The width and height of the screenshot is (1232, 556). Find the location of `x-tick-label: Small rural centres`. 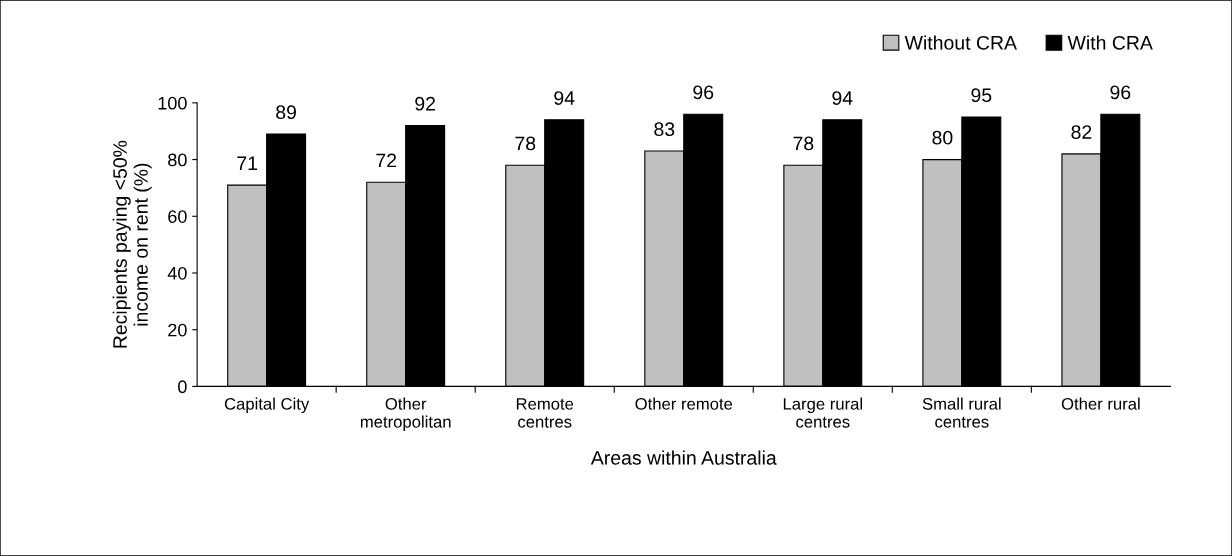

x-tick-label: Small rural centres is located at coordinates (961, 412).